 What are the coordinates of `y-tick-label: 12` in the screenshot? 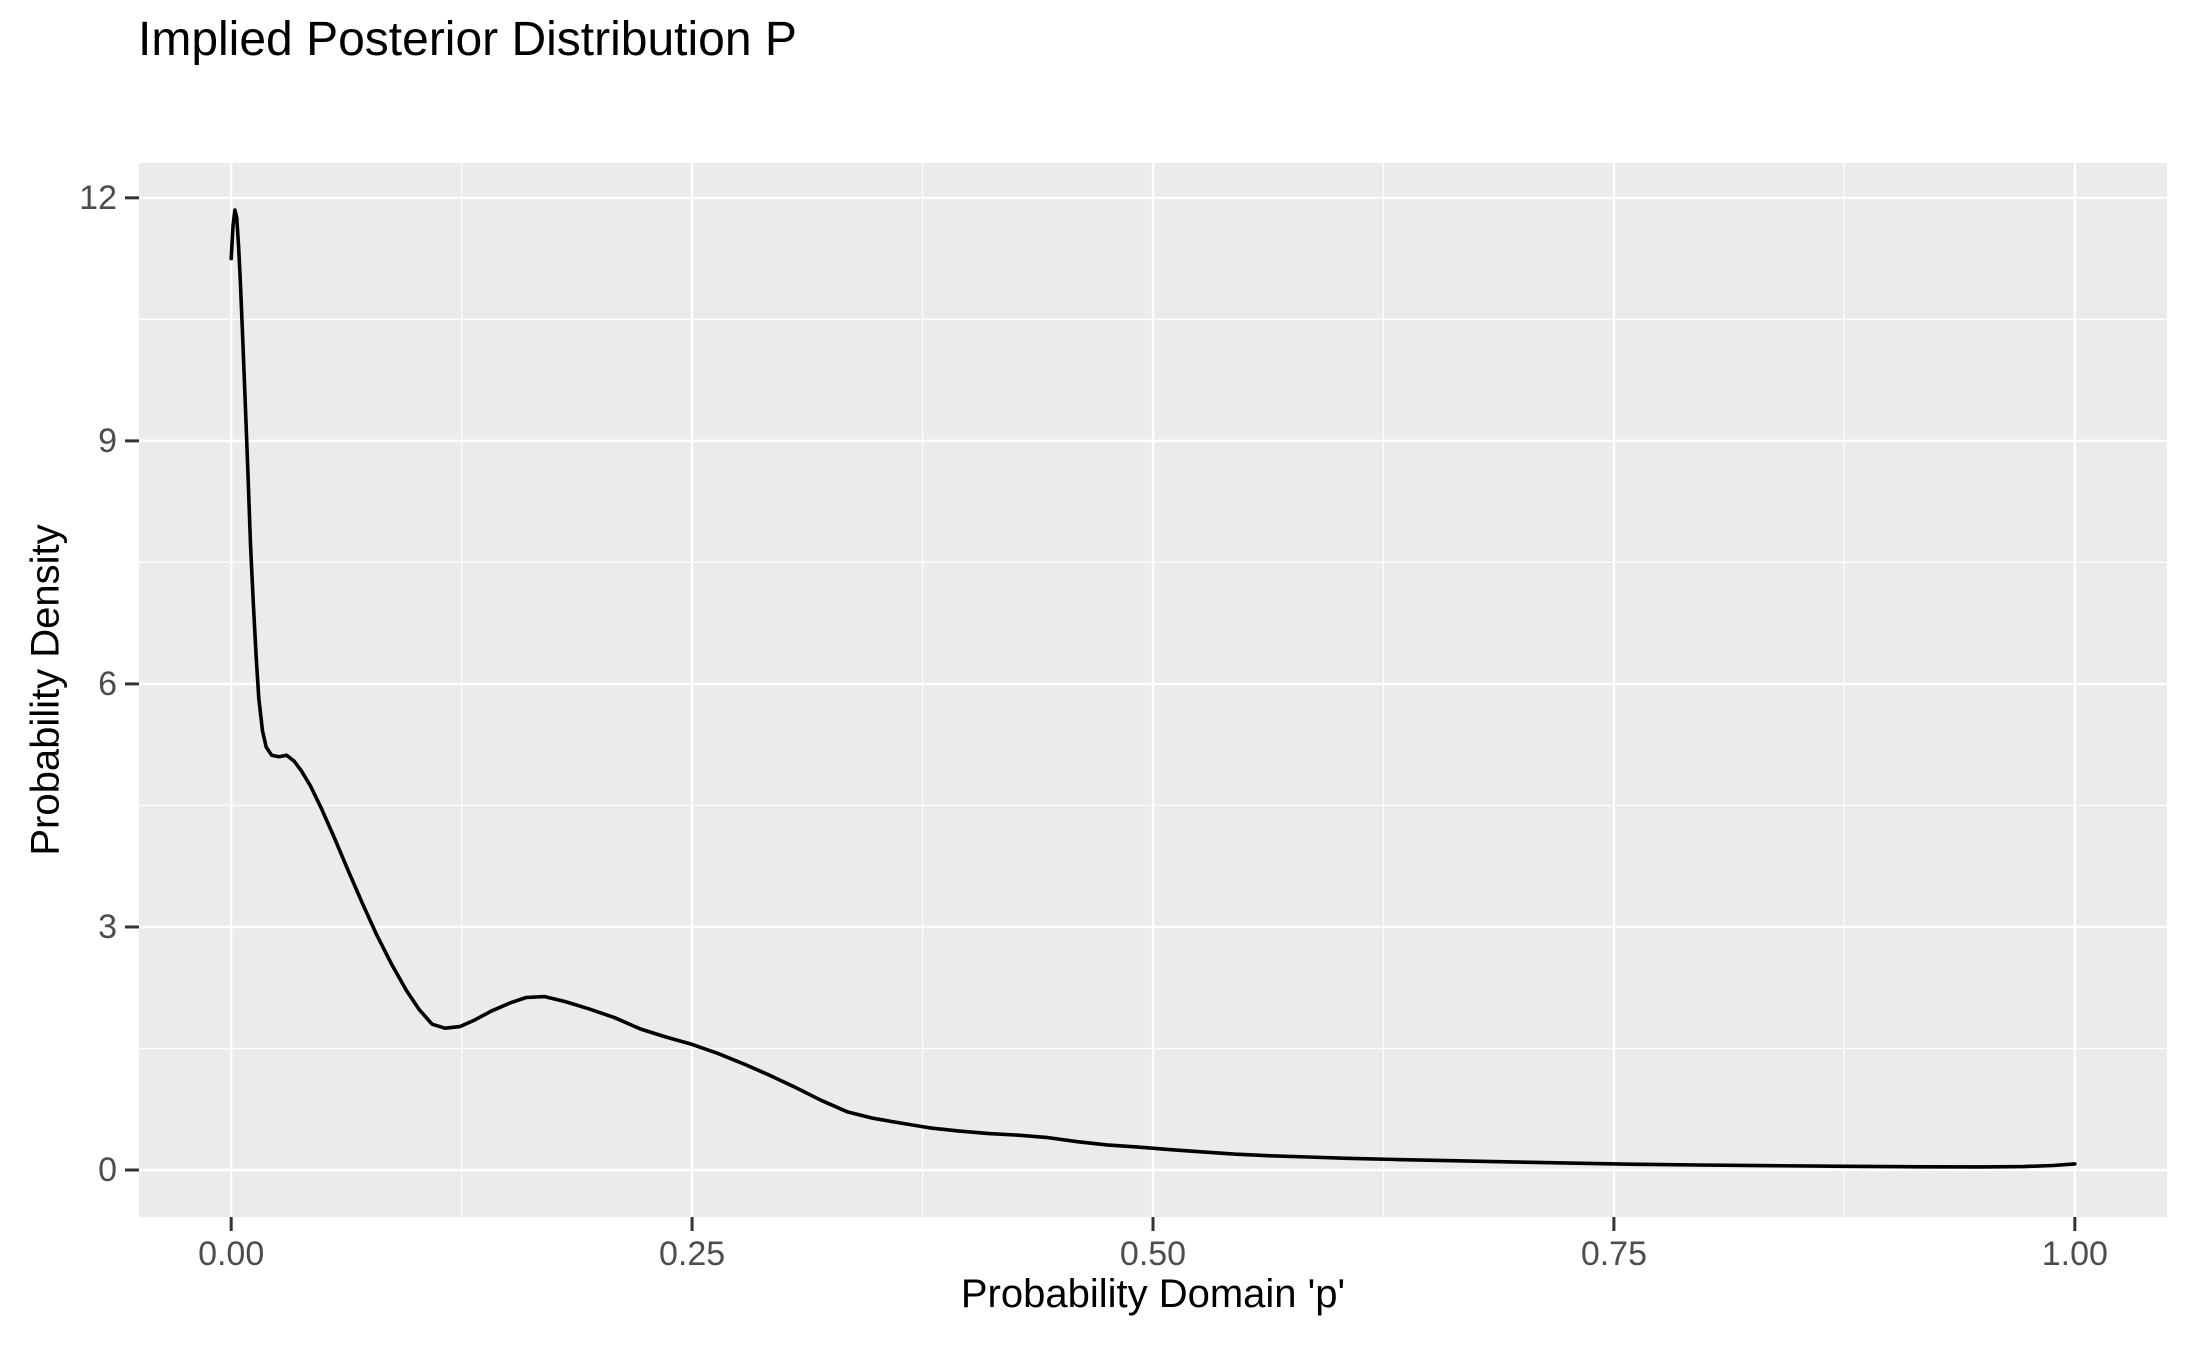 It's located at (98, 198).